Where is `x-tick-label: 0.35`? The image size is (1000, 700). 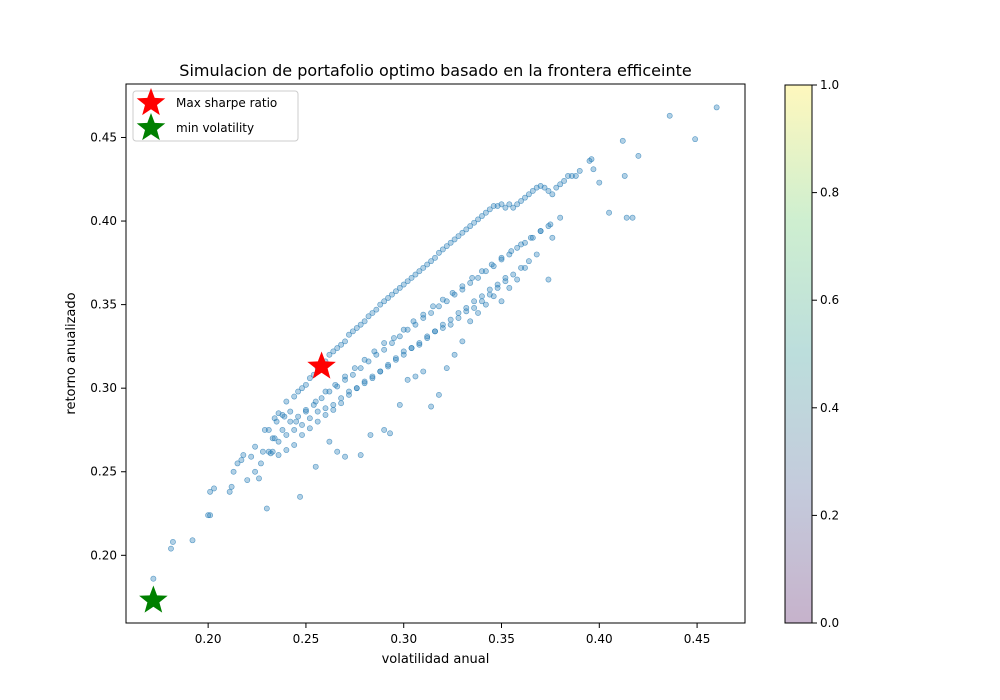 x-tick-label: 0.35 is located at coordinates (501, 639).